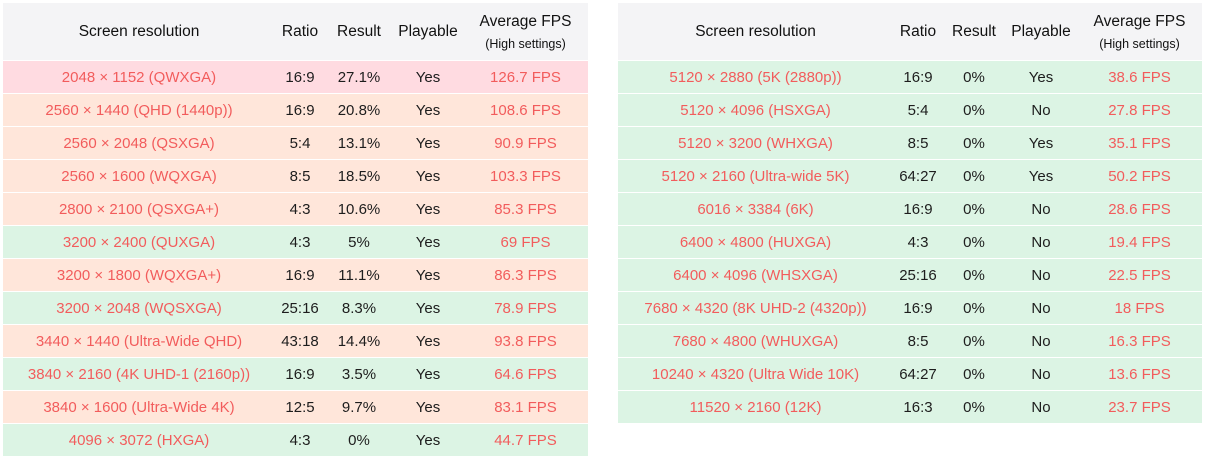 The width and height of the screenshot is (1205, 470). What do you see at coordinates (755, 374) in the screenshot?
I see `cell-resolution: 10240 × 4320 (Ultra Wide 10K)` at bounding box center [755, 374].